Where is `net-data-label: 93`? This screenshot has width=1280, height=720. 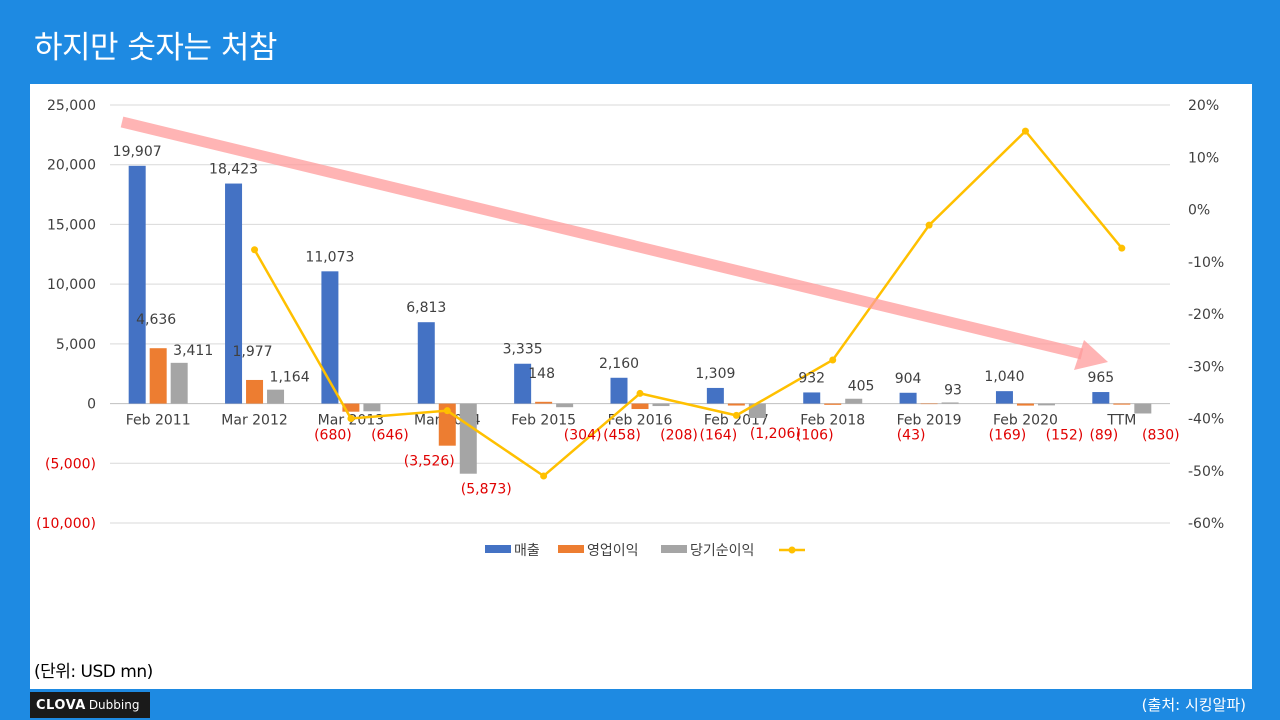 net-data-label: 93 is located at coordinates (953, 390).